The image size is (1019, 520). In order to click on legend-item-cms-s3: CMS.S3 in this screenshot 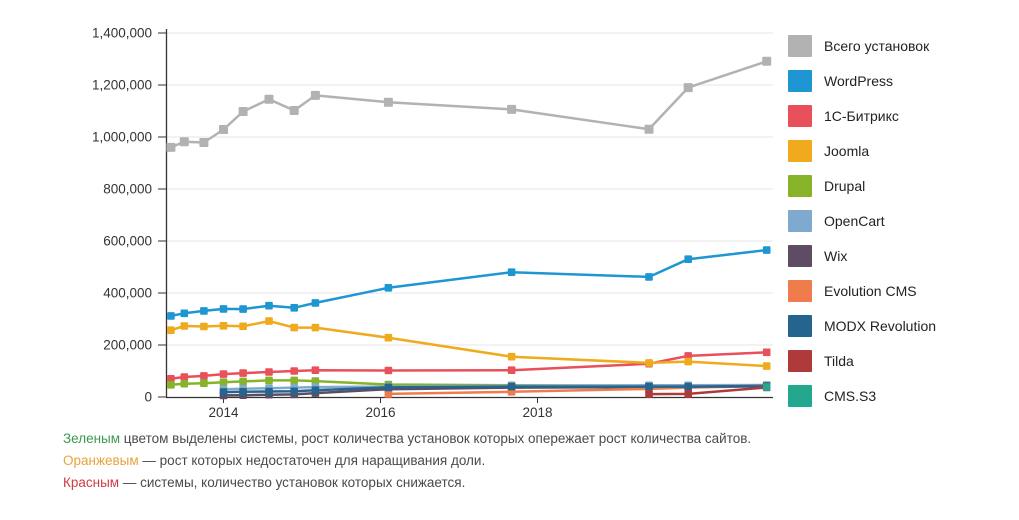, I will do `click(900, 395)`.